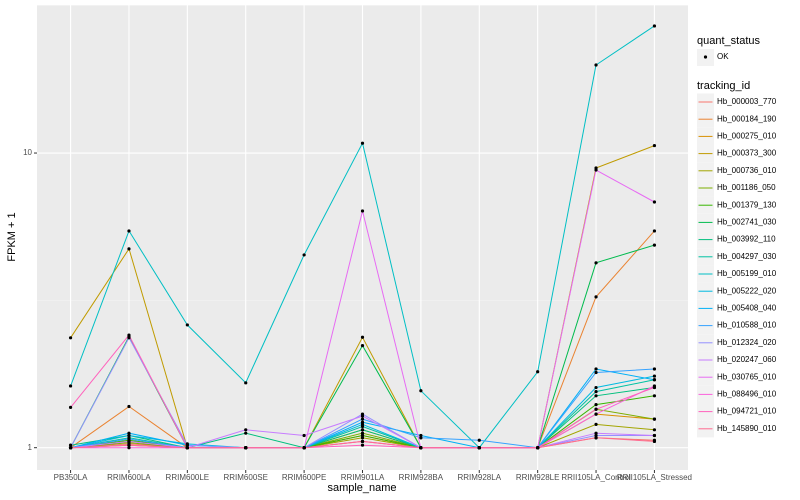 This screenshot has width=800, height=500. I want to click on y-axis-label: FPKM + 1, so click(12, 236).